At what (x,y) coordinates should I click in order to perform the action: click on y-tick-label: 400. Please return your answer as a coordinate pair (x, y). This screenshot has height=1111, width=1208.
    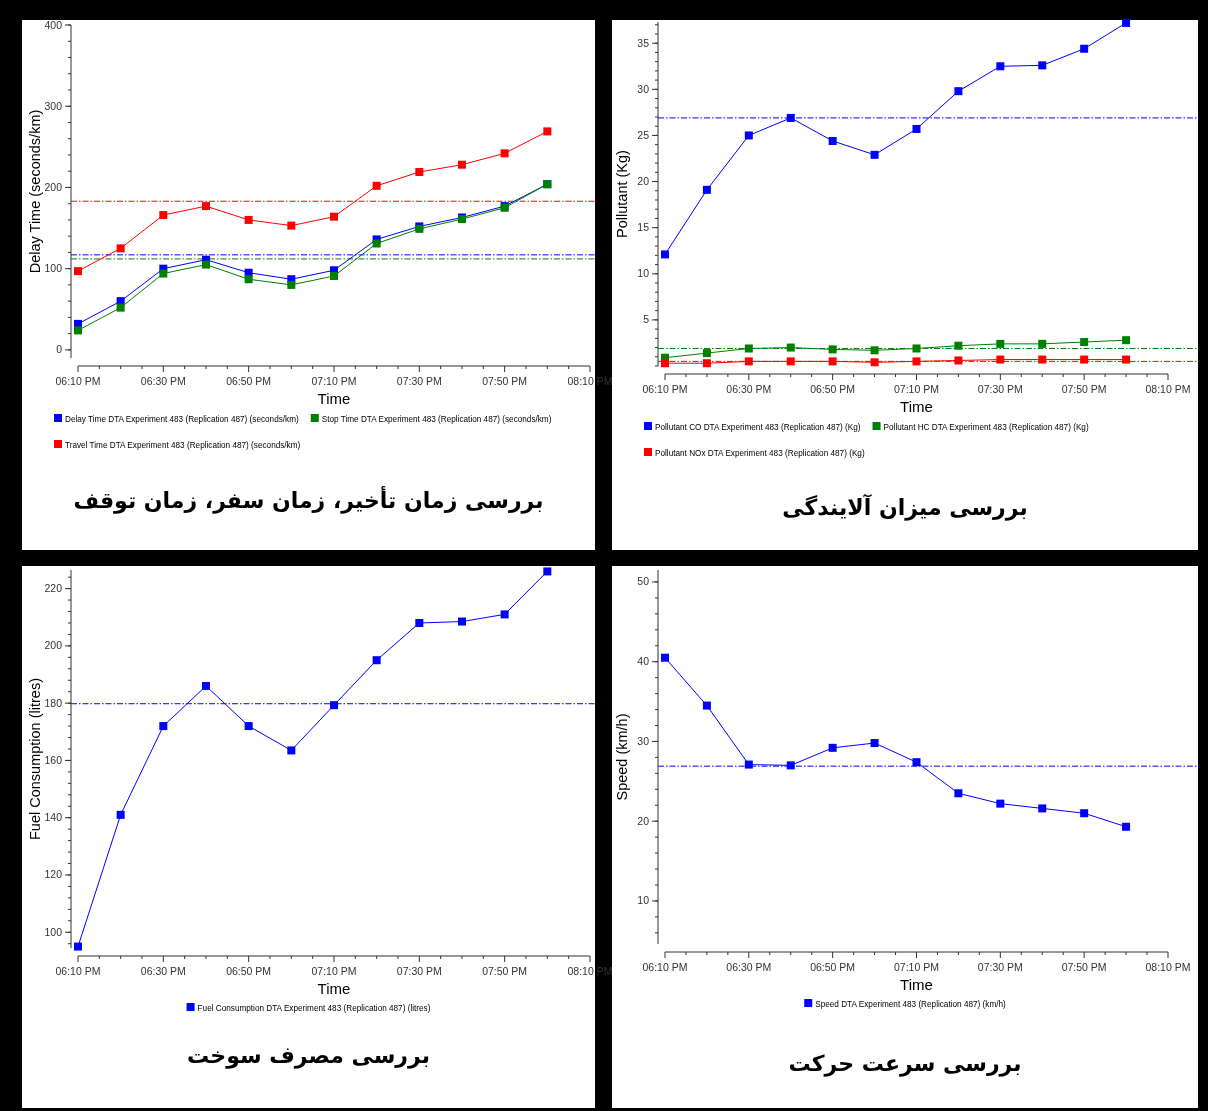
    Looking at the image, I should click on (53, 24).